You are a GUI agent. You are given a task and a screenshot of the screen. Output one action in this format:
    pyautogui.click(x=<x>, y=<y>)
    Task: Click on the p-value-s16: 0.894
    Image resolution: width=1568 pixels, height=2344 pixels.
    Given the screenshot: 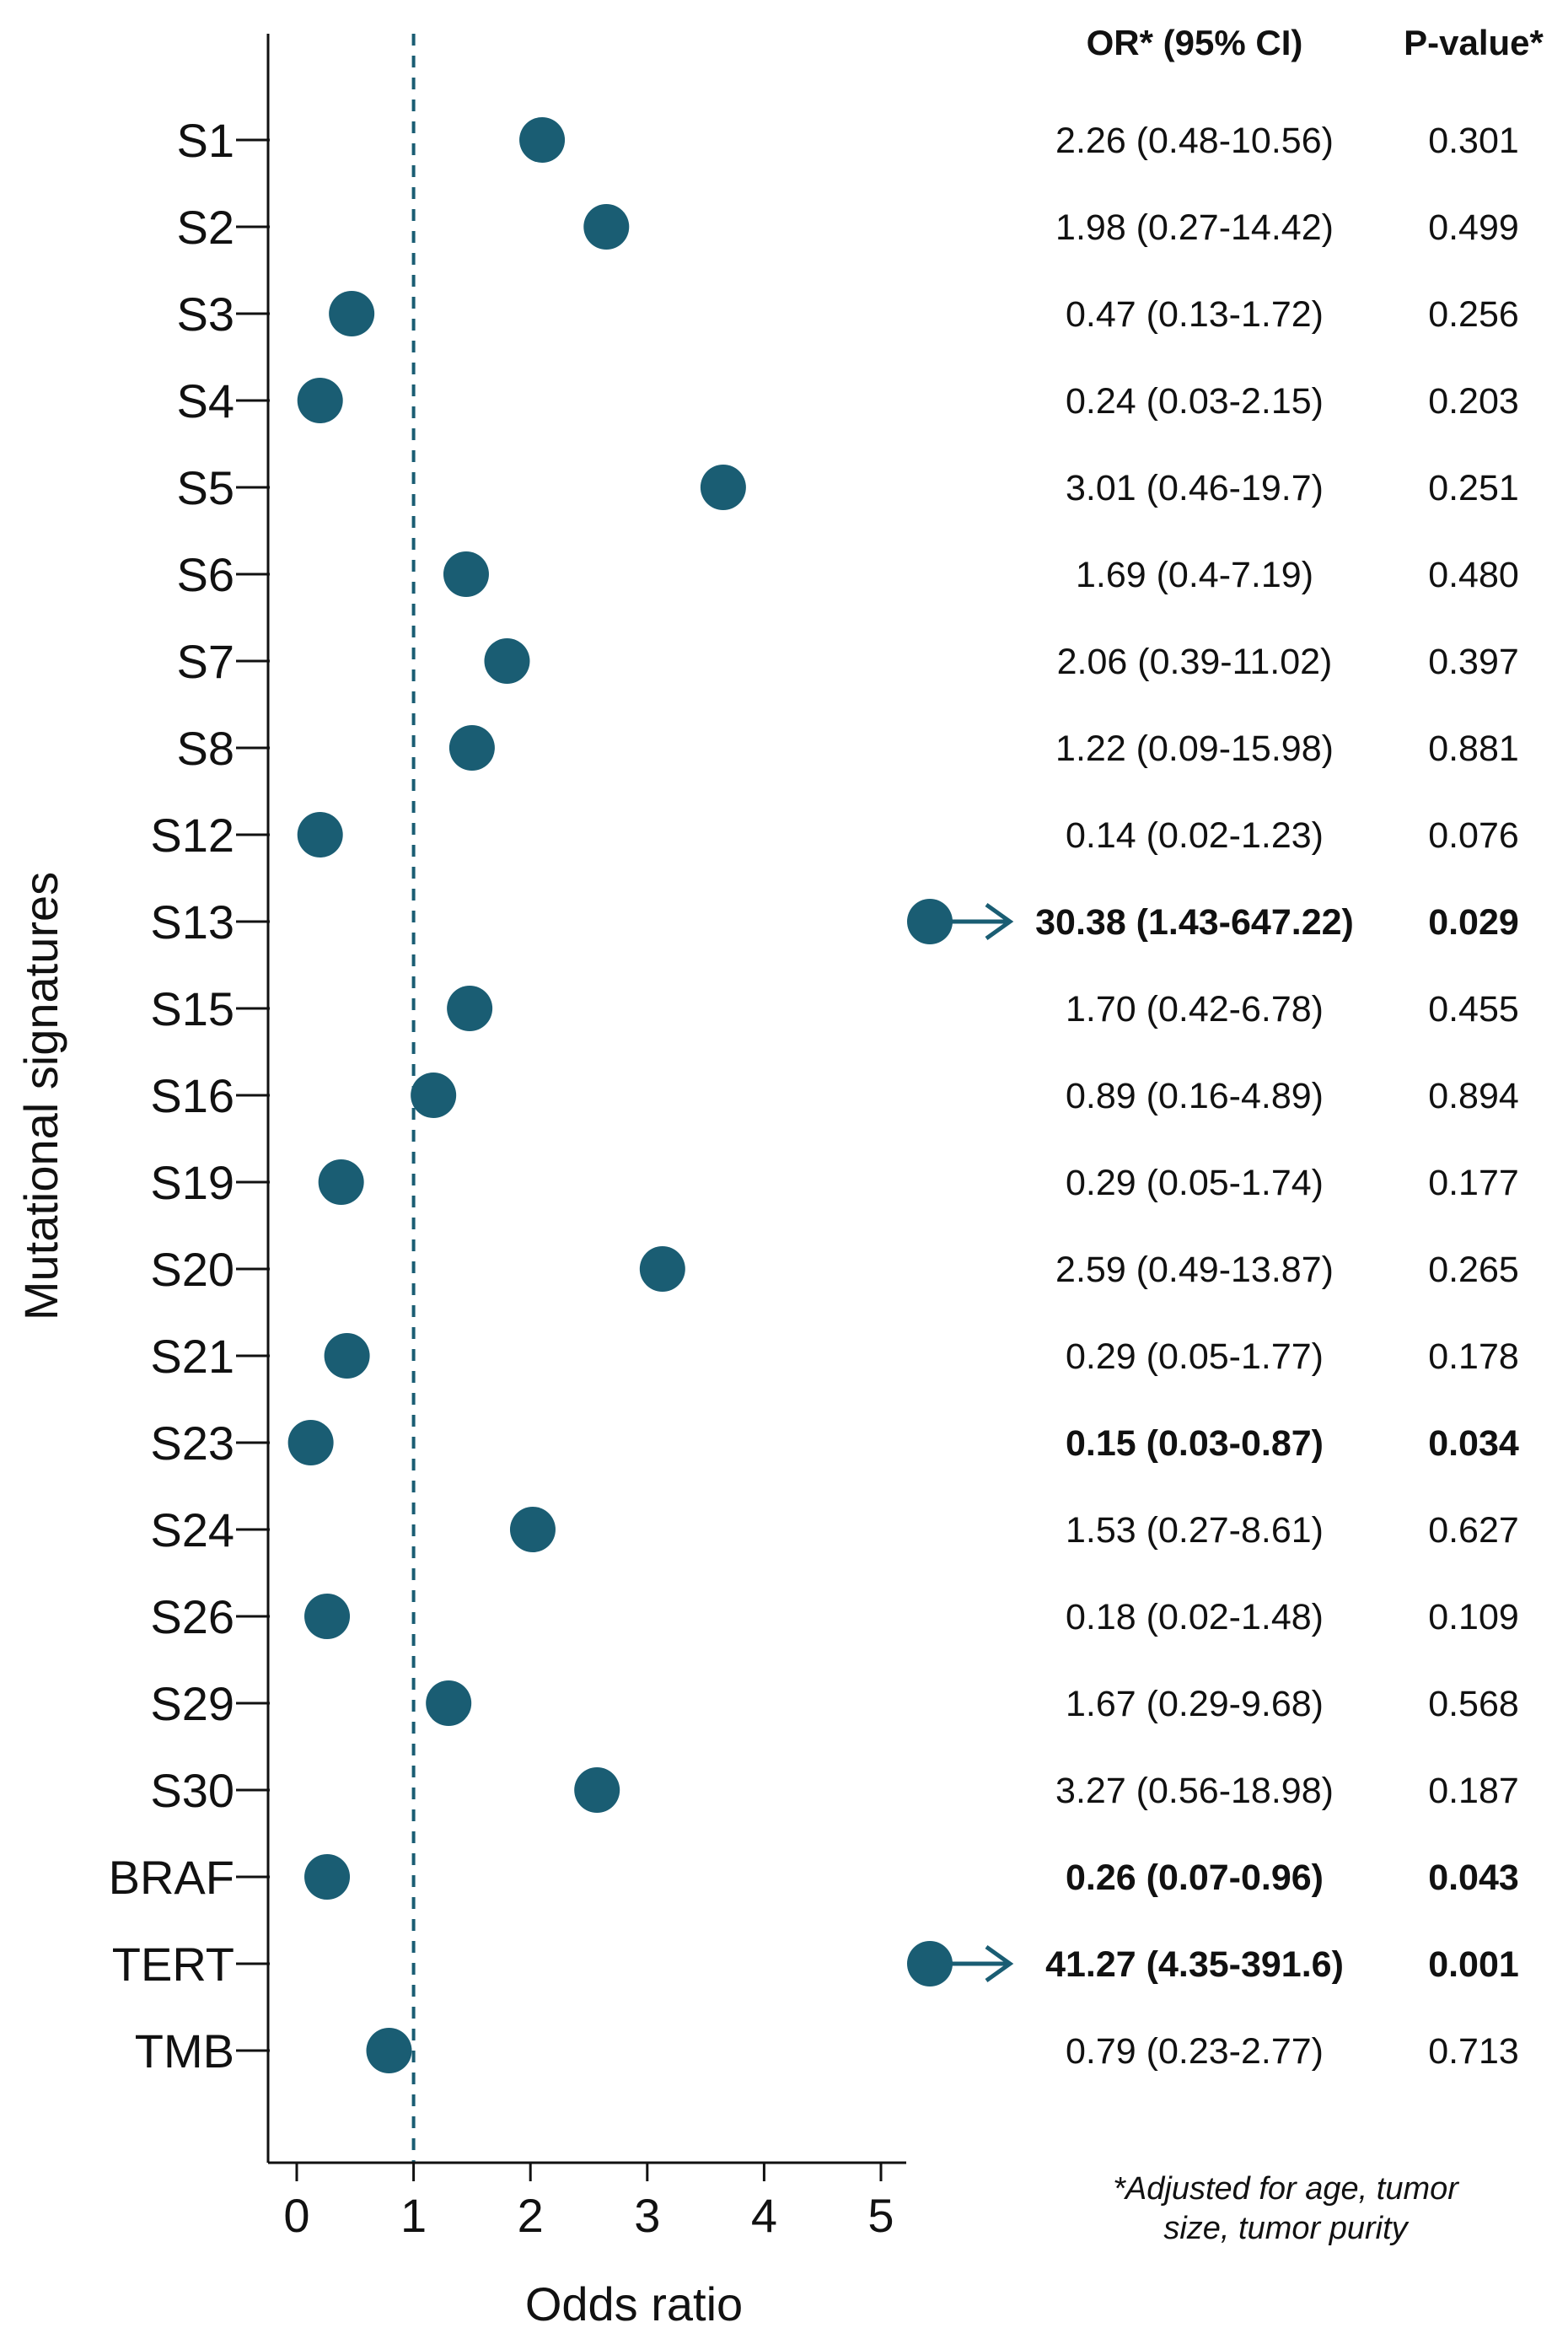 What is the action you would take?
    pyautogui.click(x=1473, y=1096)
    